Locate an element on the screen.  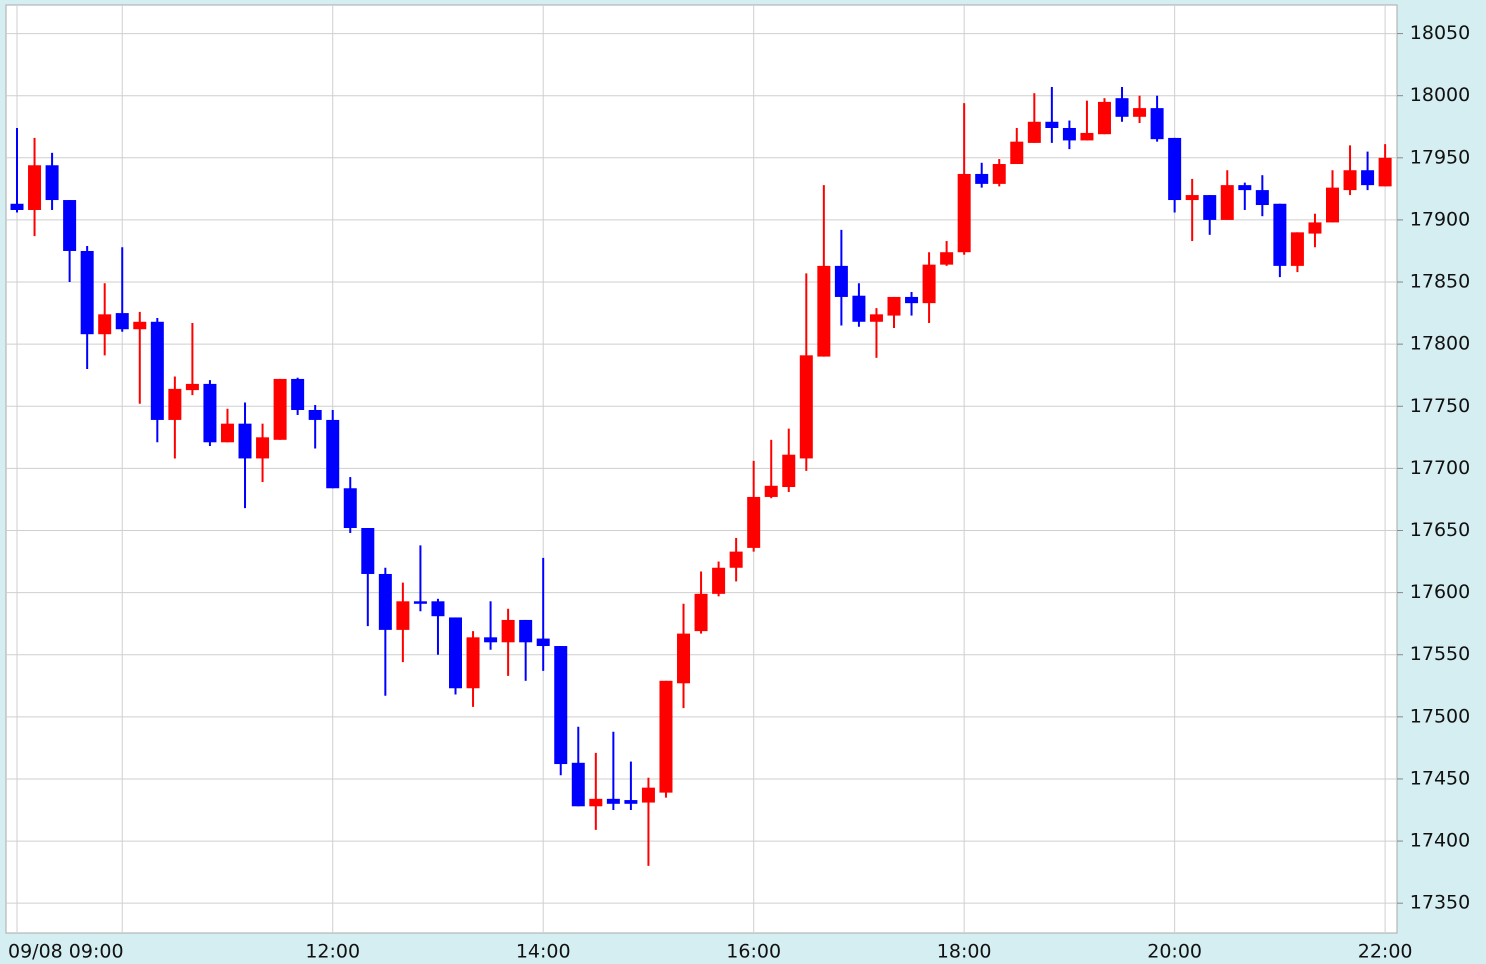
y-tick-label: 17700 is located at coordinates (1440, 468).